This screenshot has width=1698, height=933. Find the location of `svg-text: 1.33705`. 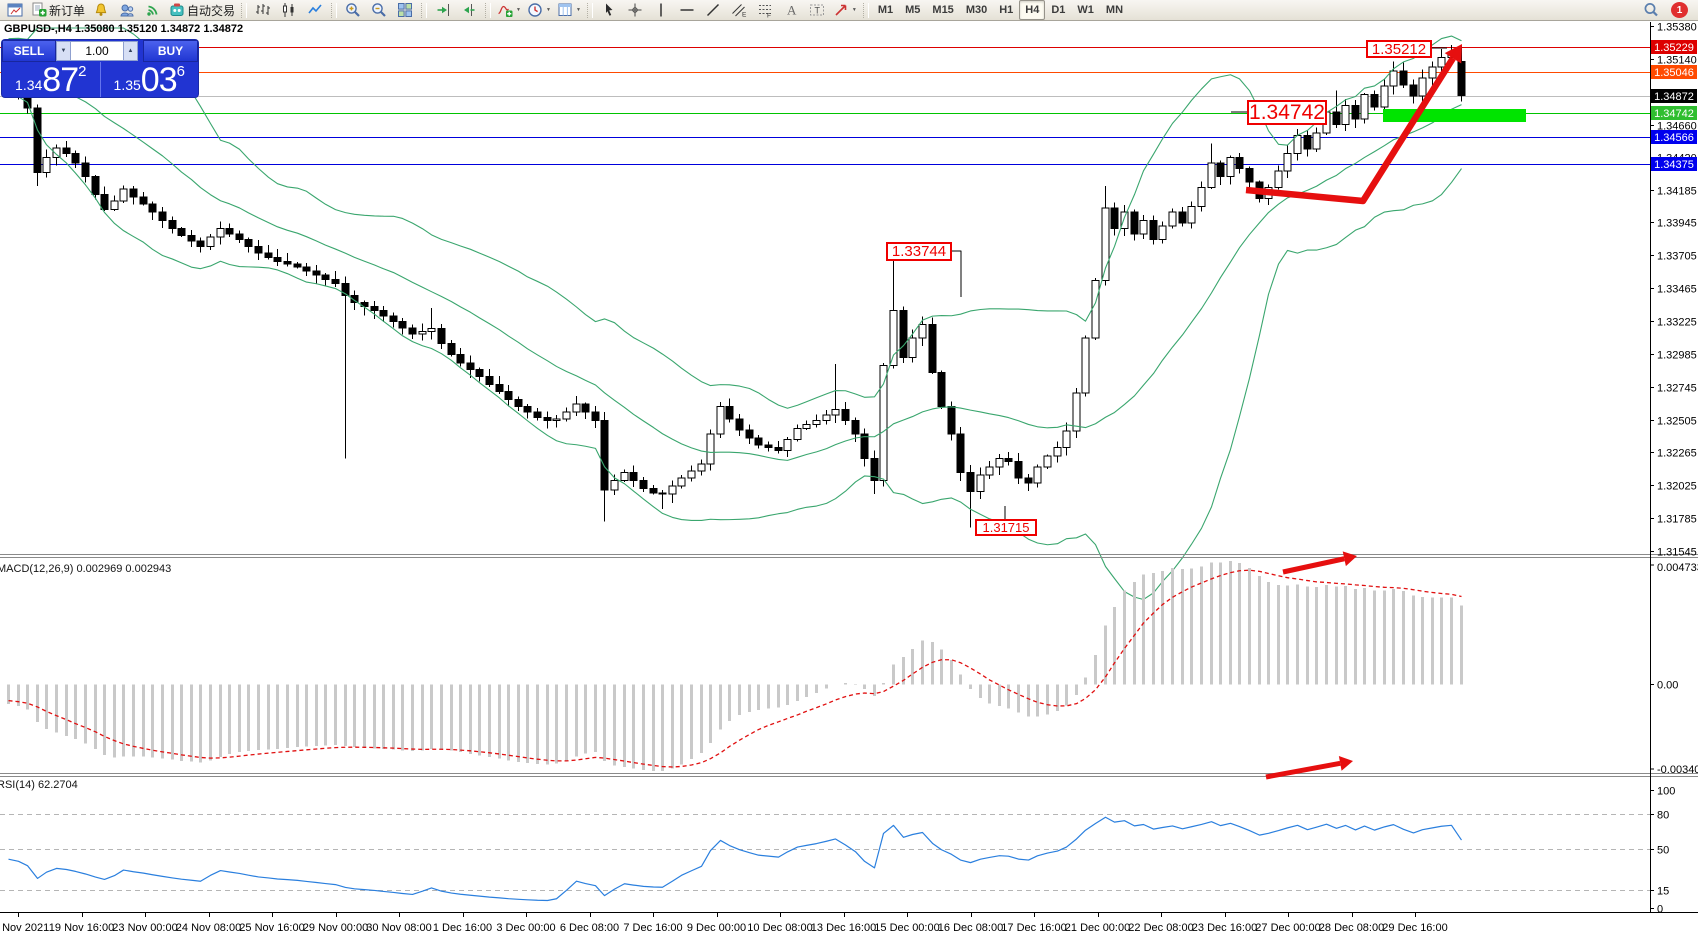

svg-text: 1.33705 is located at coordinates (1677, 257).